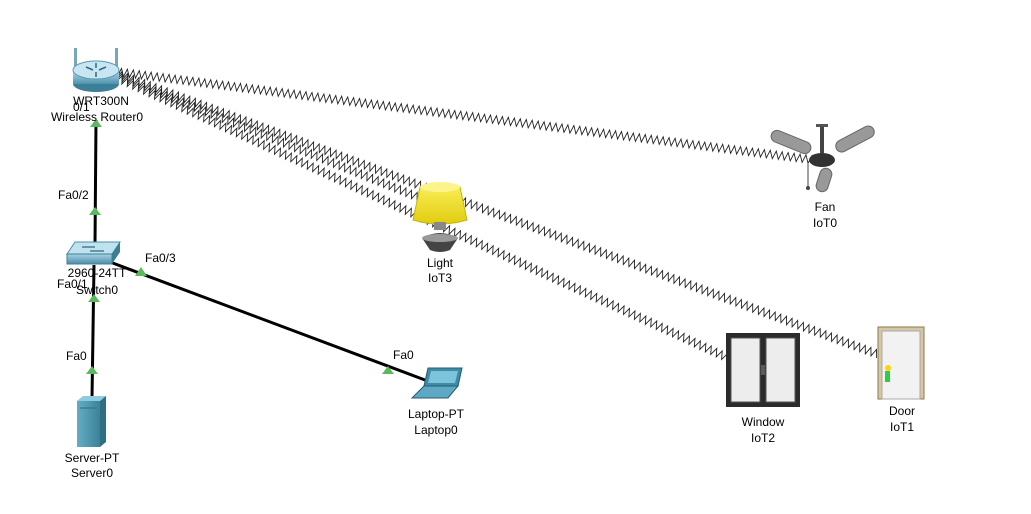 The height and width of the screenshot is (514, 1031). I want to click on router-name-label: Wireless Router0, so click(97, 117).